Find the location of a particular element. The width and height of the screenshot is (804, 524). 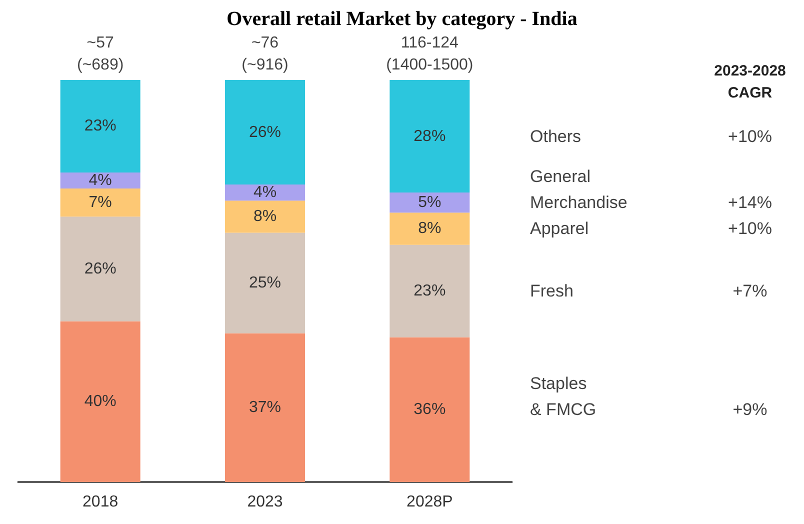

text: 2023-2028 CAGR is located at coordinates (750, 82).